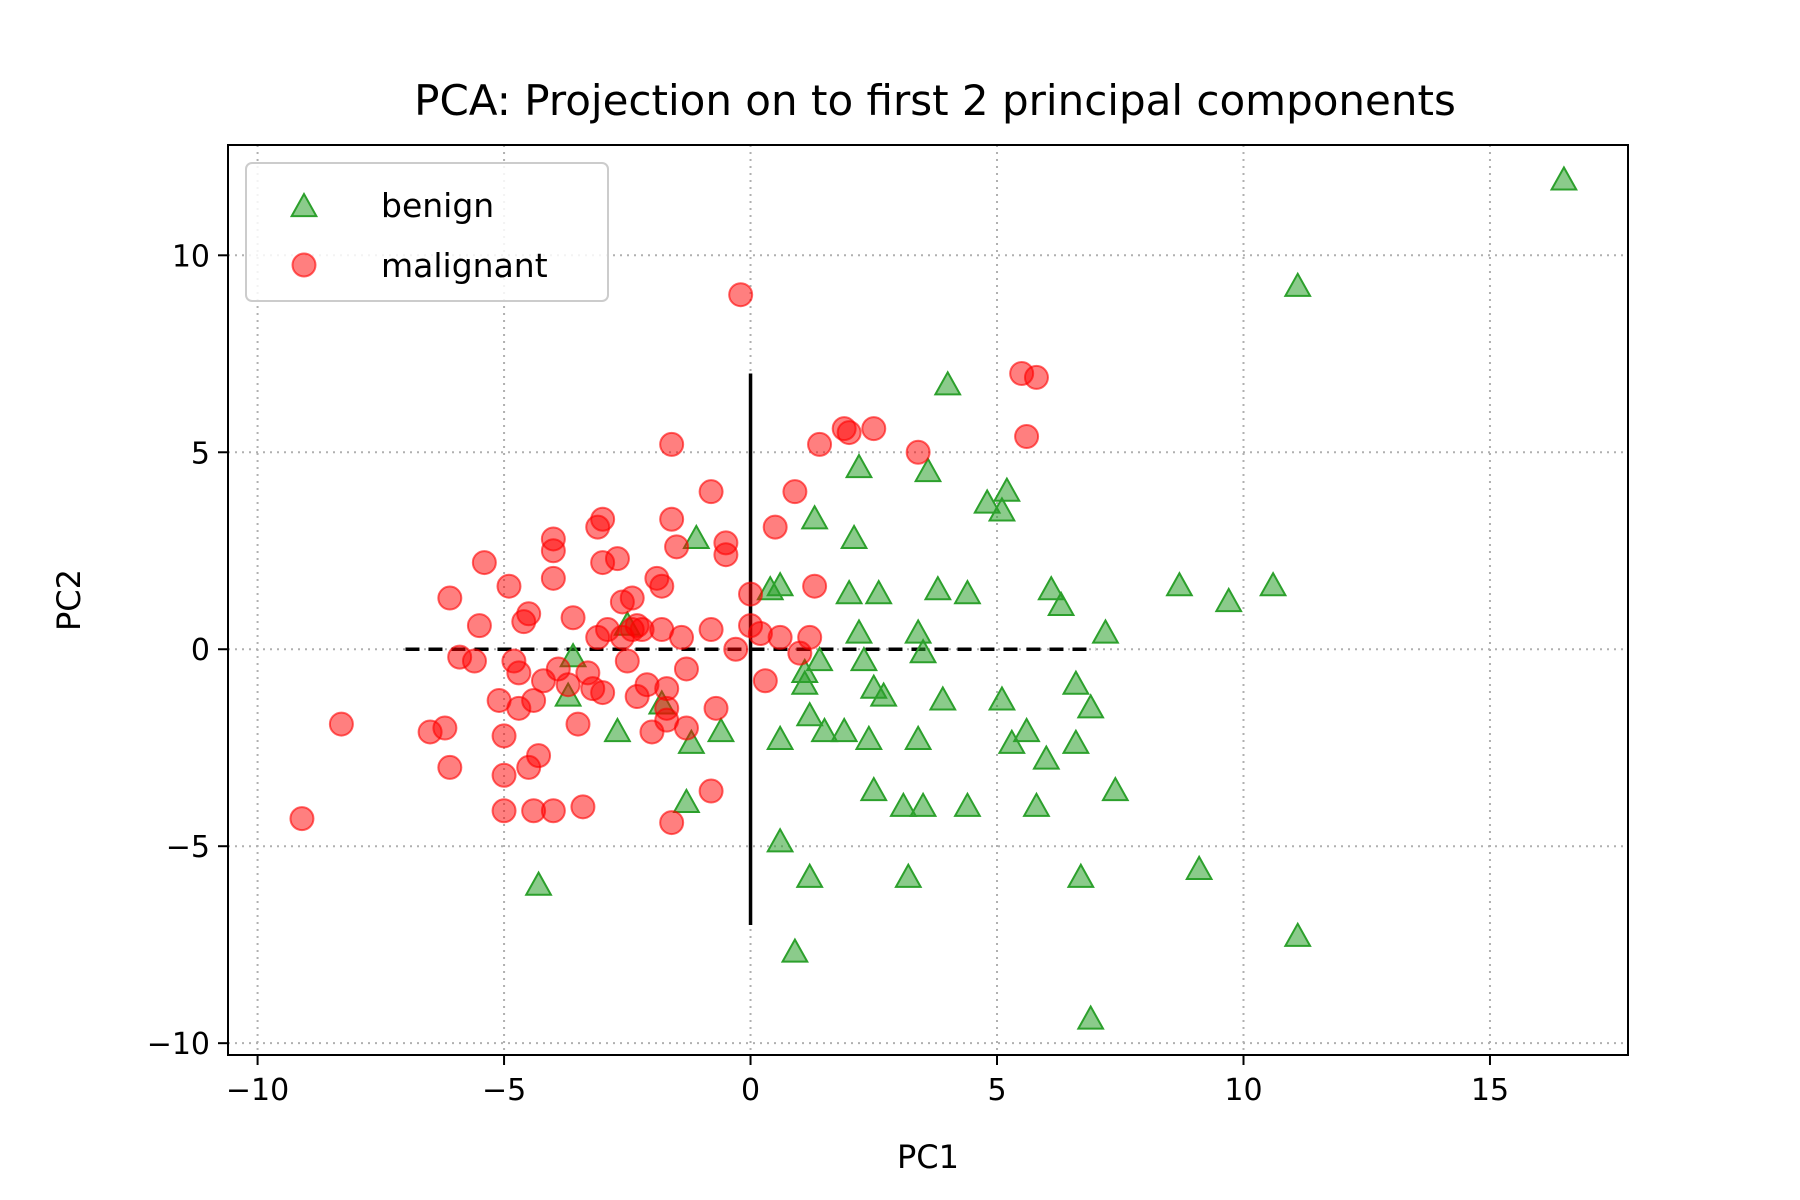 The image size is (1800, 1200). Describe the element at coordinates (304, 265) in the screenshot. I see `malignant-legend-marker` at that location.